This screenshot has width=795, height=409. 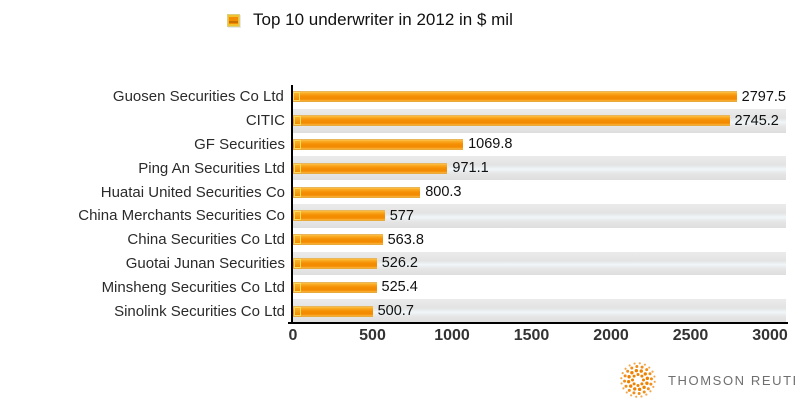 What do you see at coordinates (611, 335) in the screenshot?
I see `x-tick-label: 2000` at bounding box center [611, 335].